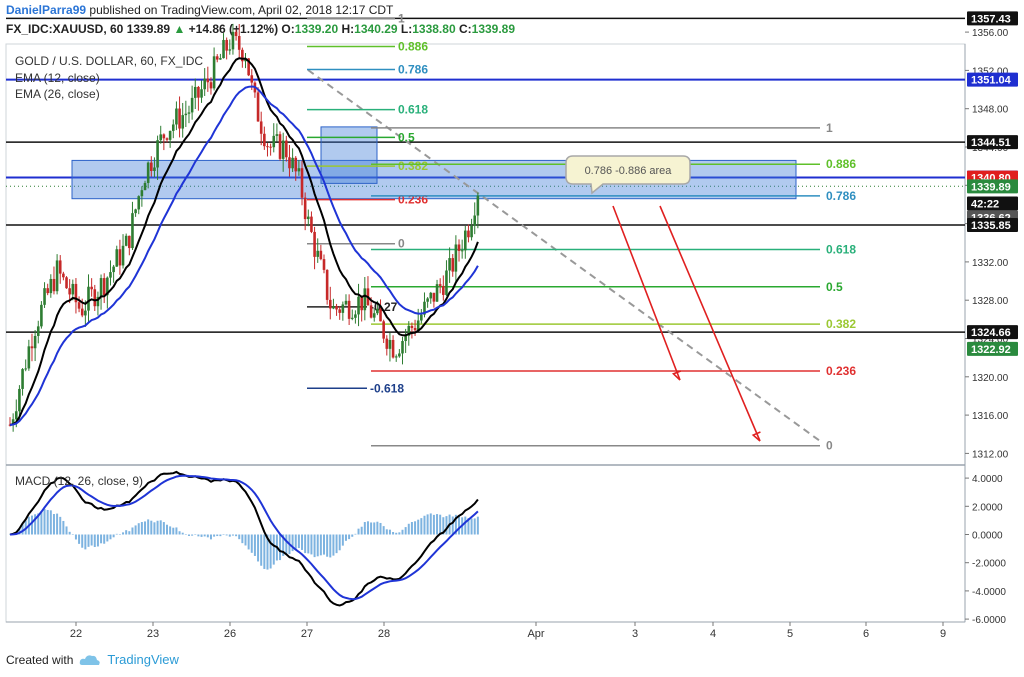 Image resolution: width=1024 pixels, height=677 pixels. What do you see at coordinates (829, 128) in the screenshot?
I see `fib-right-label: 1` at bounding box center [829, 128].